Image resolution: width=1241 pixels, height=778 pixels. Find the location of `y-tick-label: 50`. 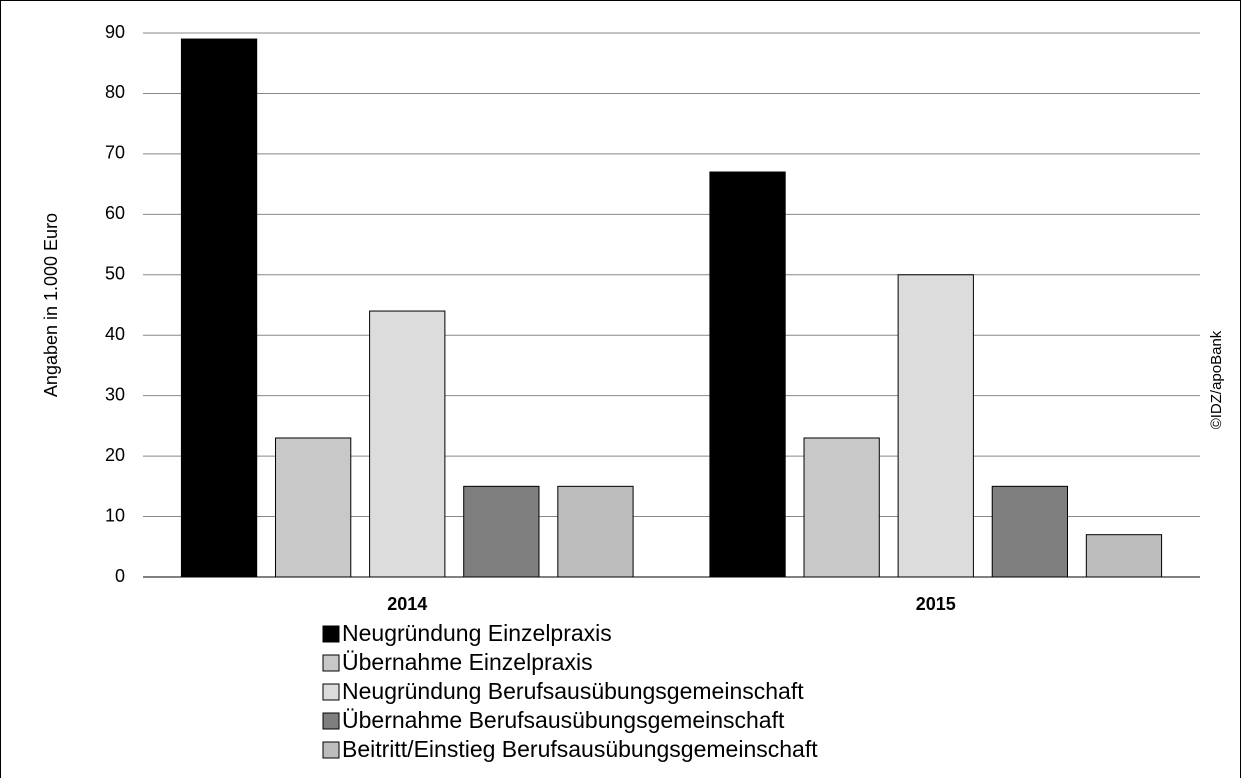

y-tick-label: 50 is located at coordinates (115, 274).